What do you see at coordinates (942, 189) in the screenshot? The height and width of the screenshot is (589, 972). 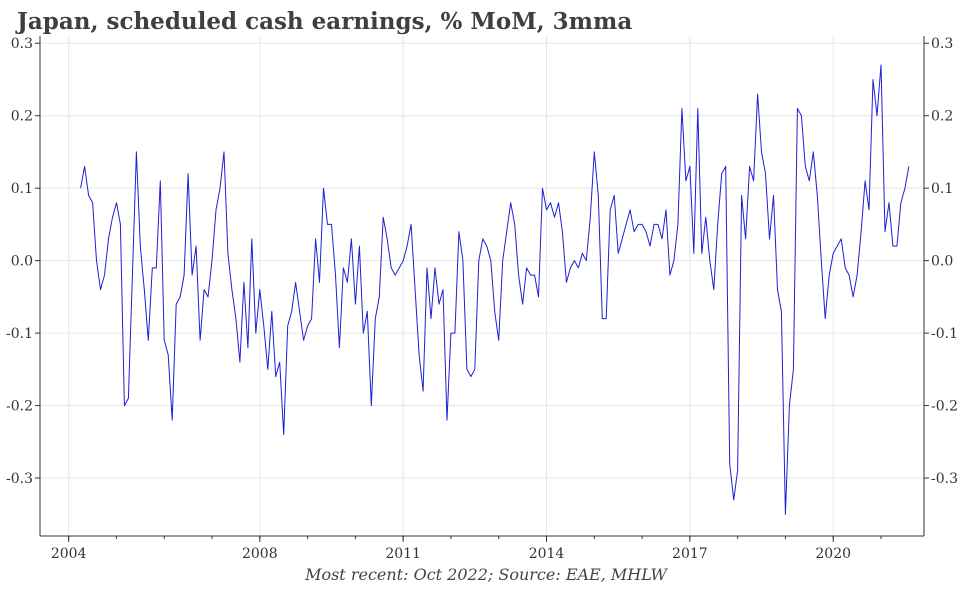 I see `y-tick-label-right: 0.1` at bounding box center [942, 189].